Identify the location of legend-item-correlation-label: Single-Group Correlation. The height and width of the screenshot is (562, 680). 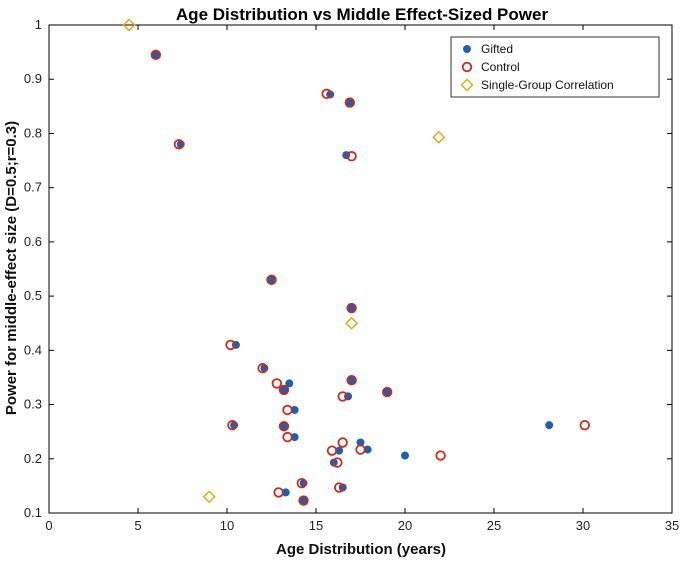
(547, 85).